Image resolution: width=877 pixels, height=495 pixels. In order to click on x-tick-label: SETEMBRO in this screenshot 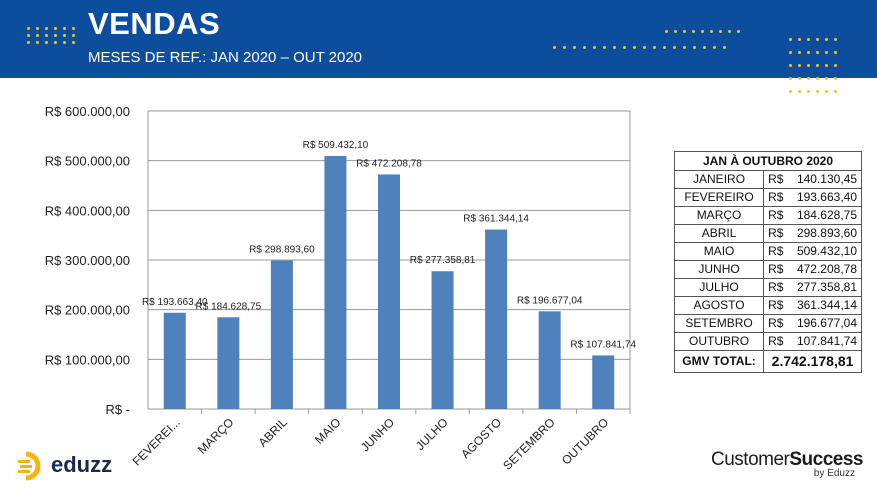, I will do `click(529, 444)`.